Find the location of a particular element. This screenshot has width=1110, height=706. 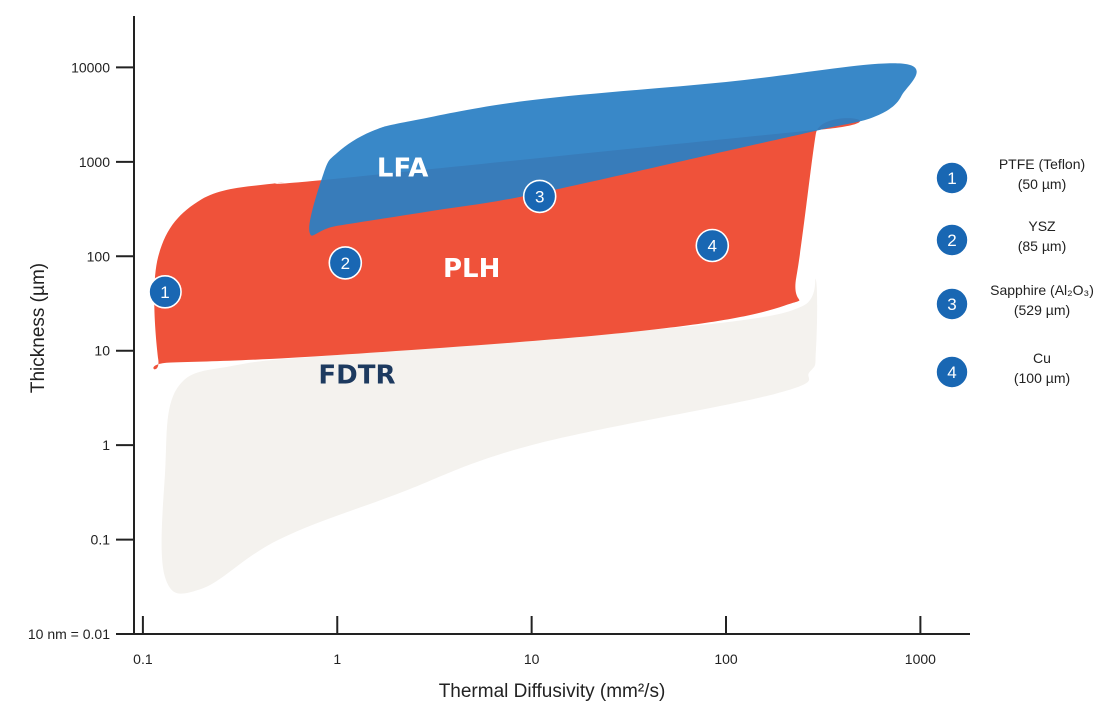

y-tick-label: 10 nm = 0.01 is located at coordinates (69, 634).